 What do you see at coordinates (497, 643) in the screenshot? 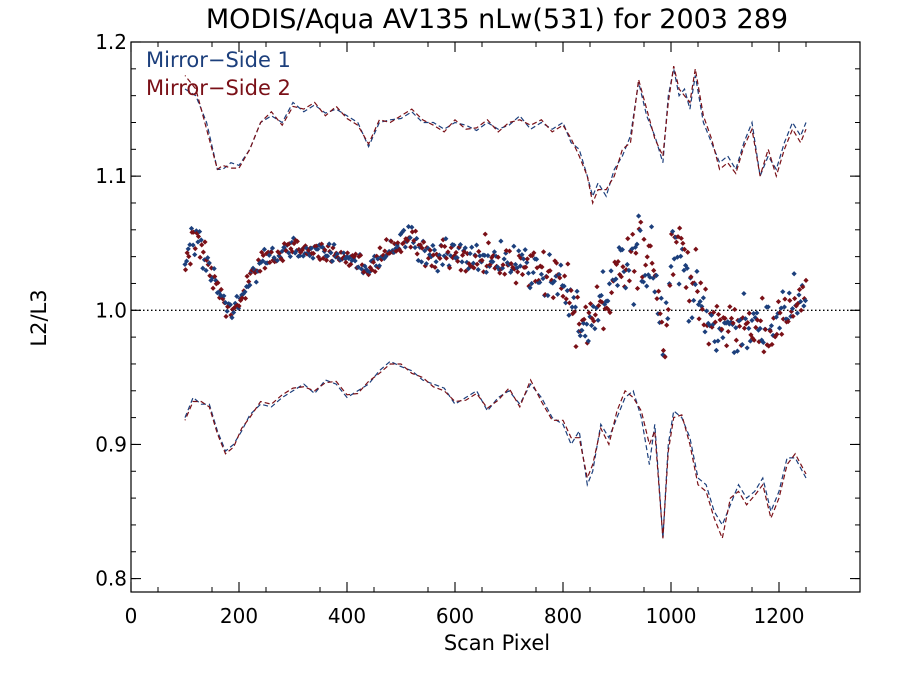
I see `x-axis-label: Scan Pixel` at bounding box center [497, 643].